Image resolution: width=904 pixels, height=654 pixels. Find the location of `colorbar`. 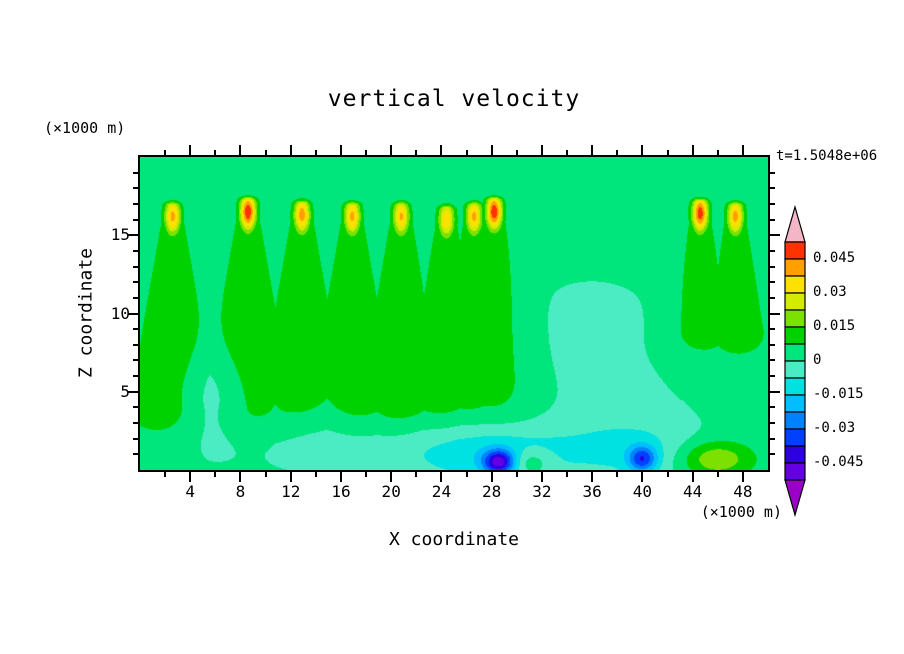

colorbar is located at coordinates (795, 361).